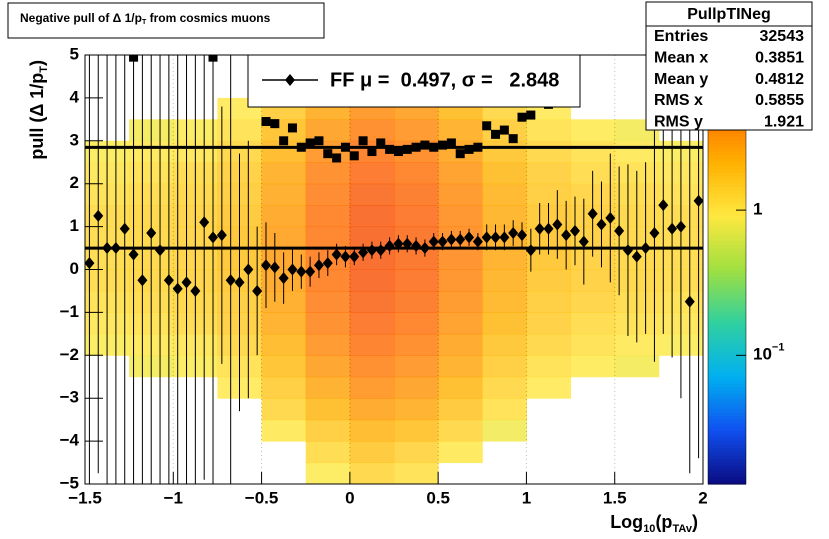 The width and height of the screenshot is (829, 539). Describe the element at coordinates (778, 347) in the screenshot. I see `z-tick-exp: −1` at that location.